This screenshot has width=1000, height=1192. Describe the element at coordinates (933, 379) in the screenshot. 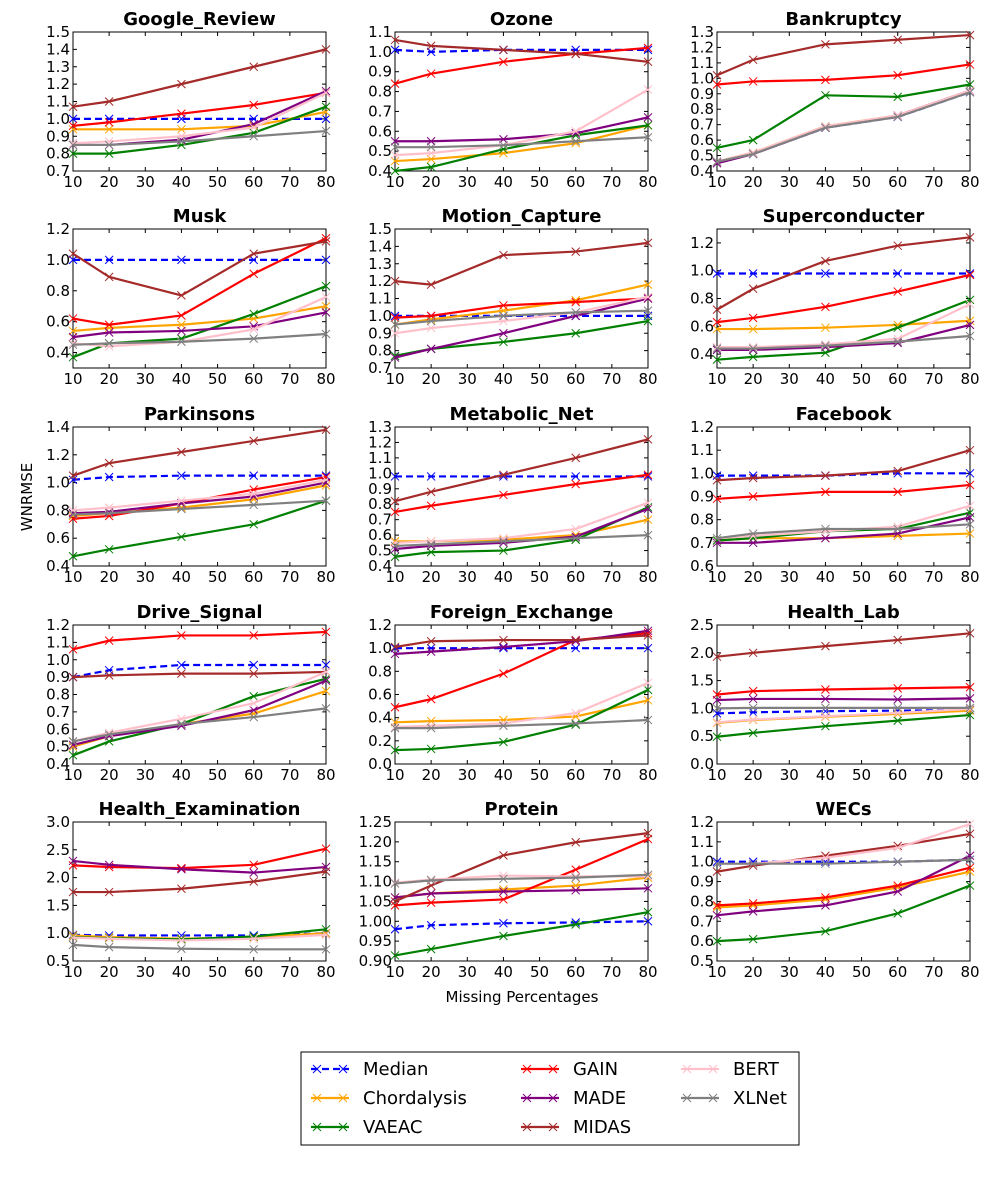

I see `x-tick-label: 70` at that location.